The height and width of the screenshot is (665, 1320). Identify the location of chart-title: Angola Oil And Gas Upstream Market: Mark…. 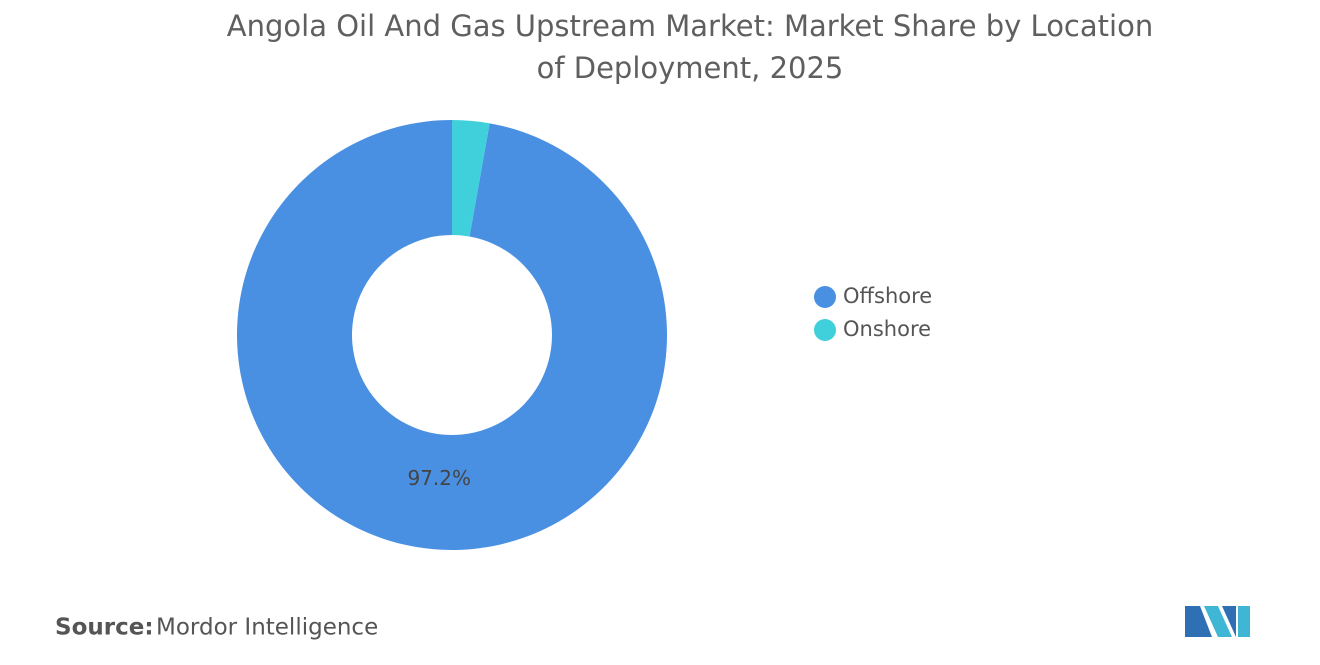
(690, 47).